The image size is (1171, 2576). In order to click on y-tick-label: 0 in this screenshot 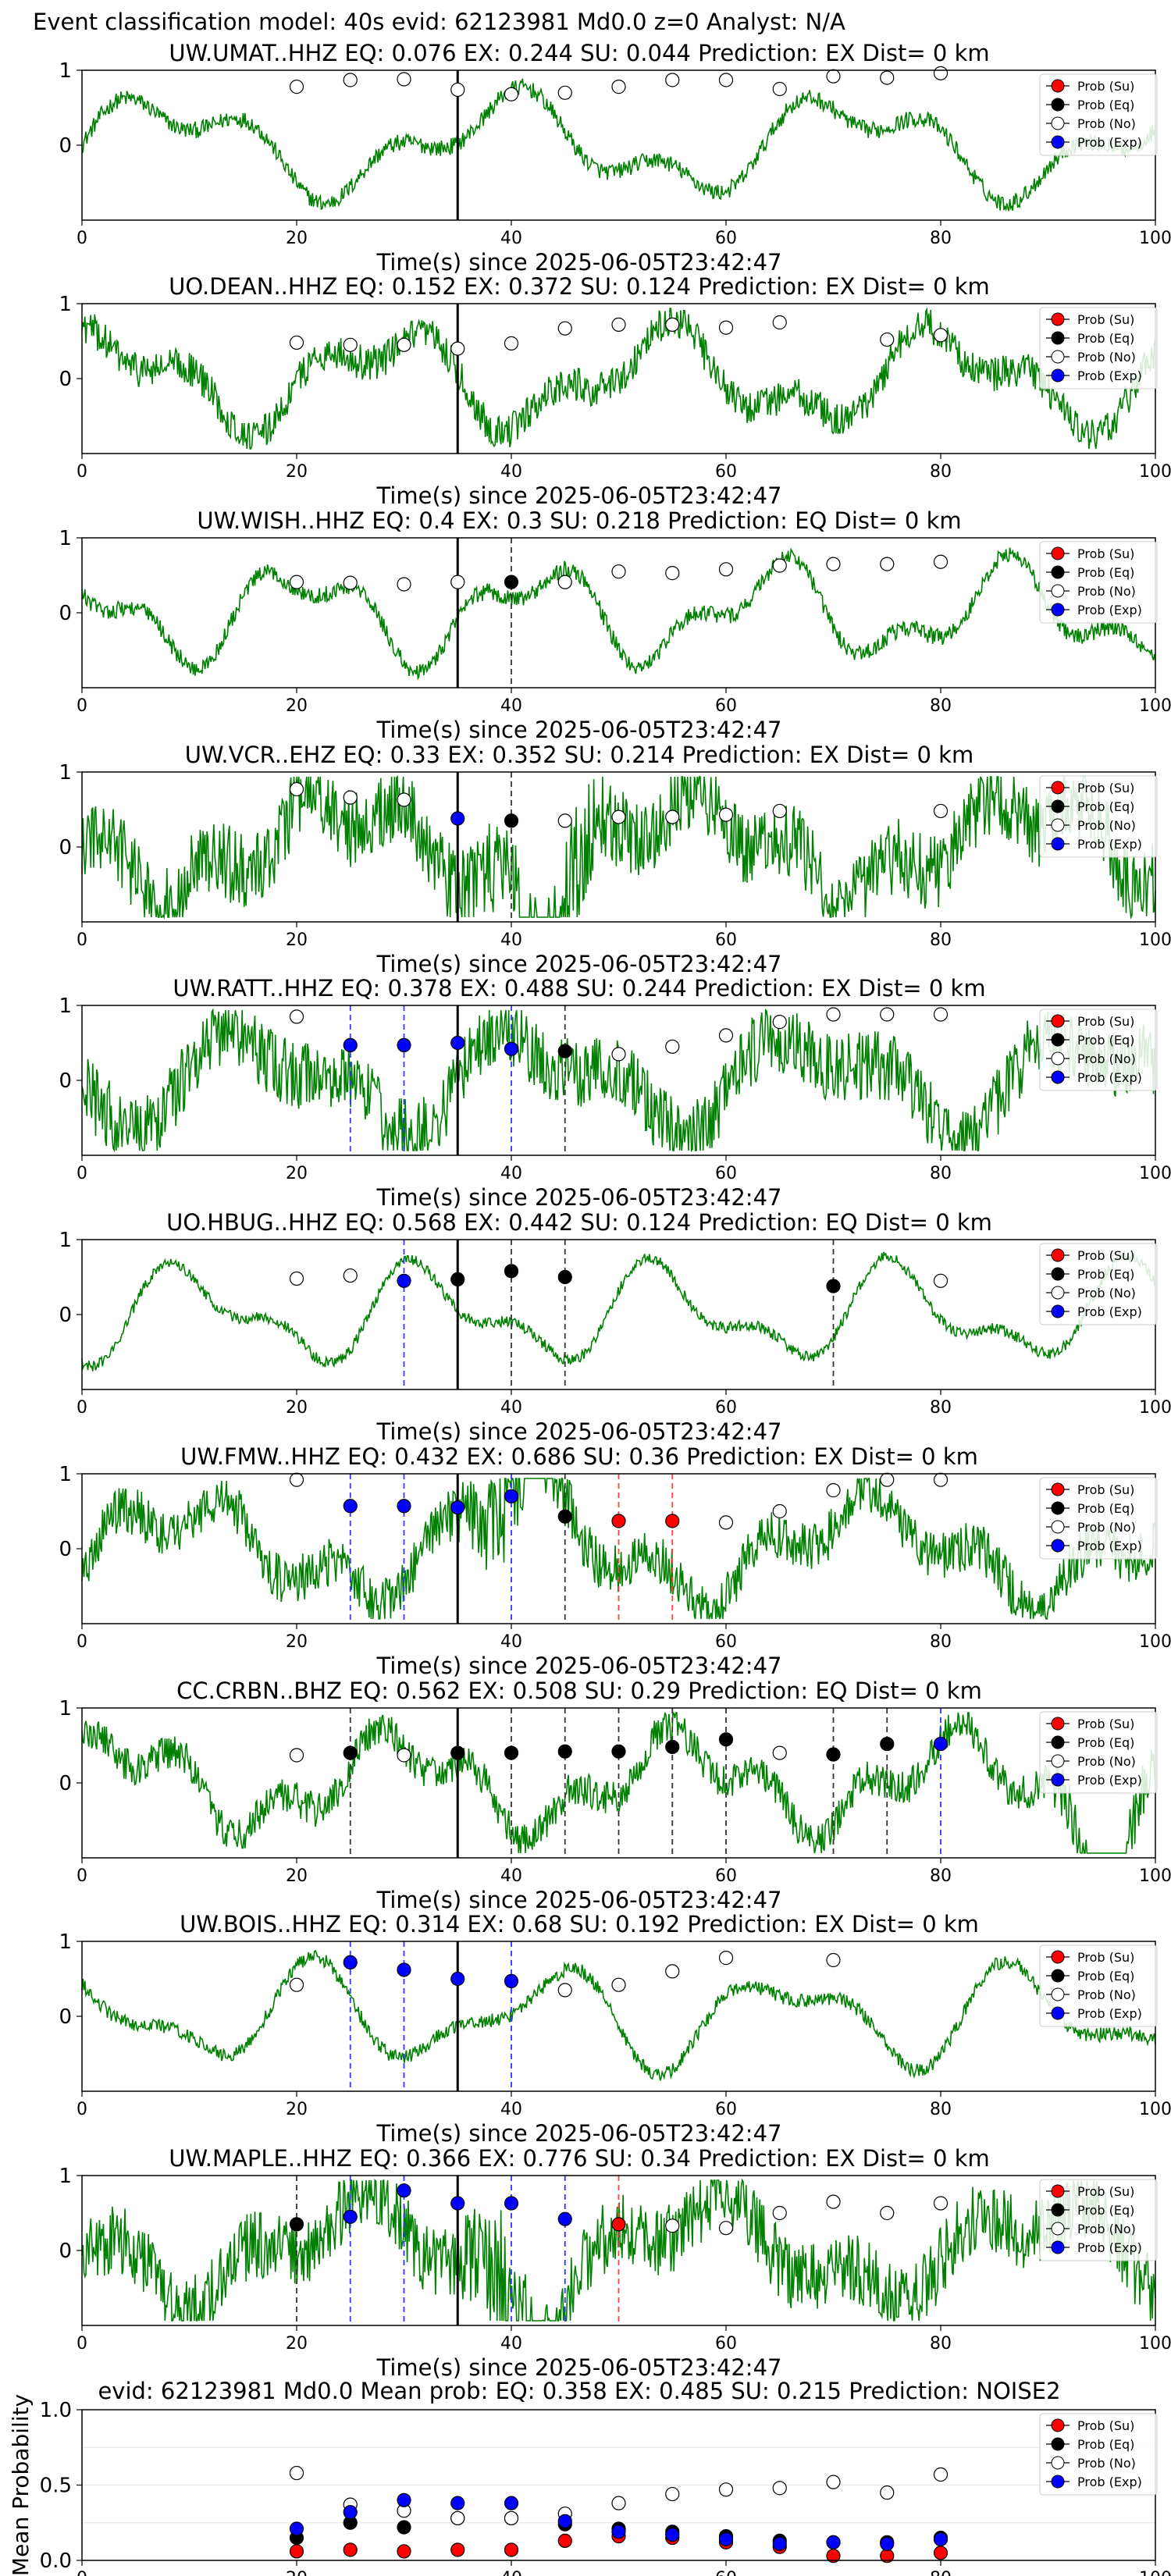, I will do `click(65, 379)`.